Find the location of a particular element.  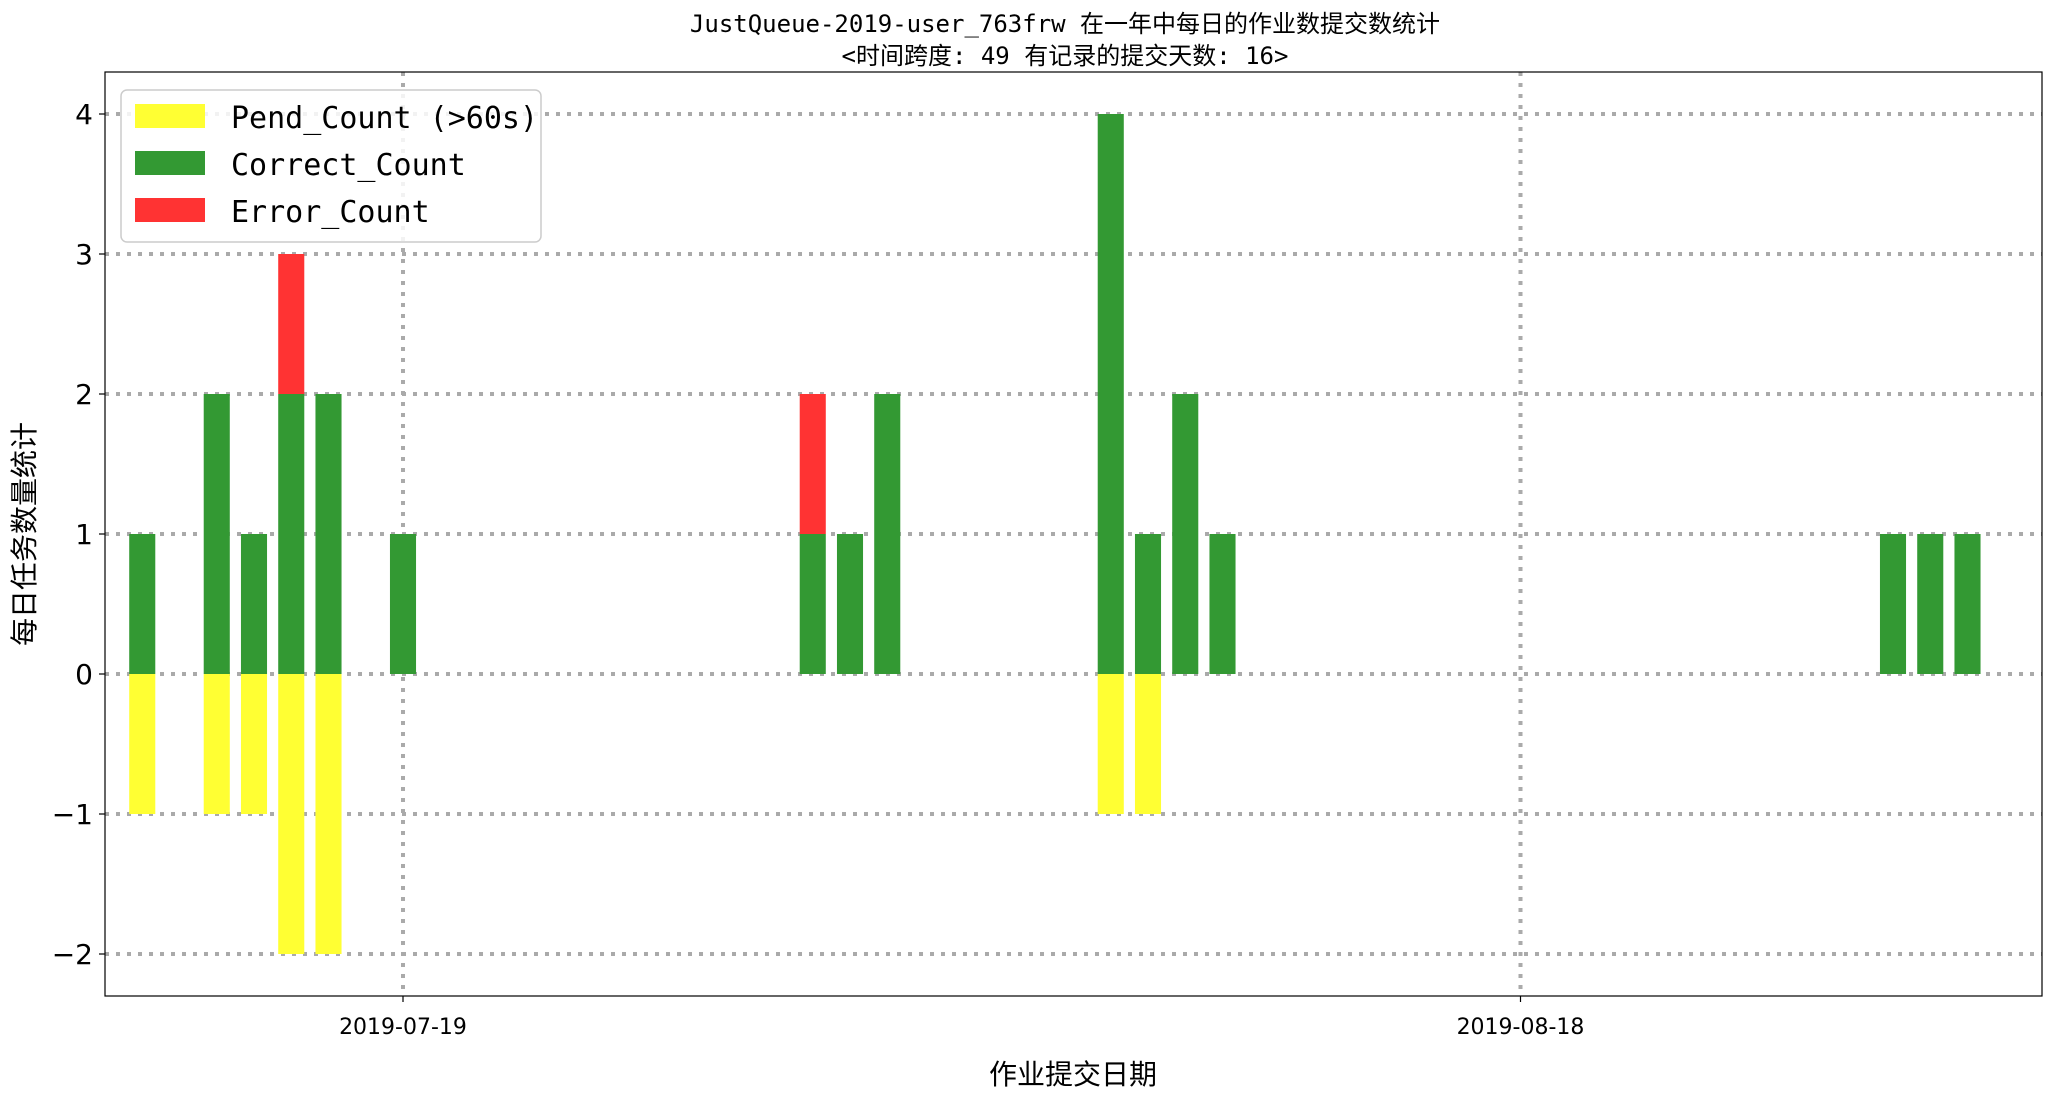

legend-box is located at coordinates (331, 166).